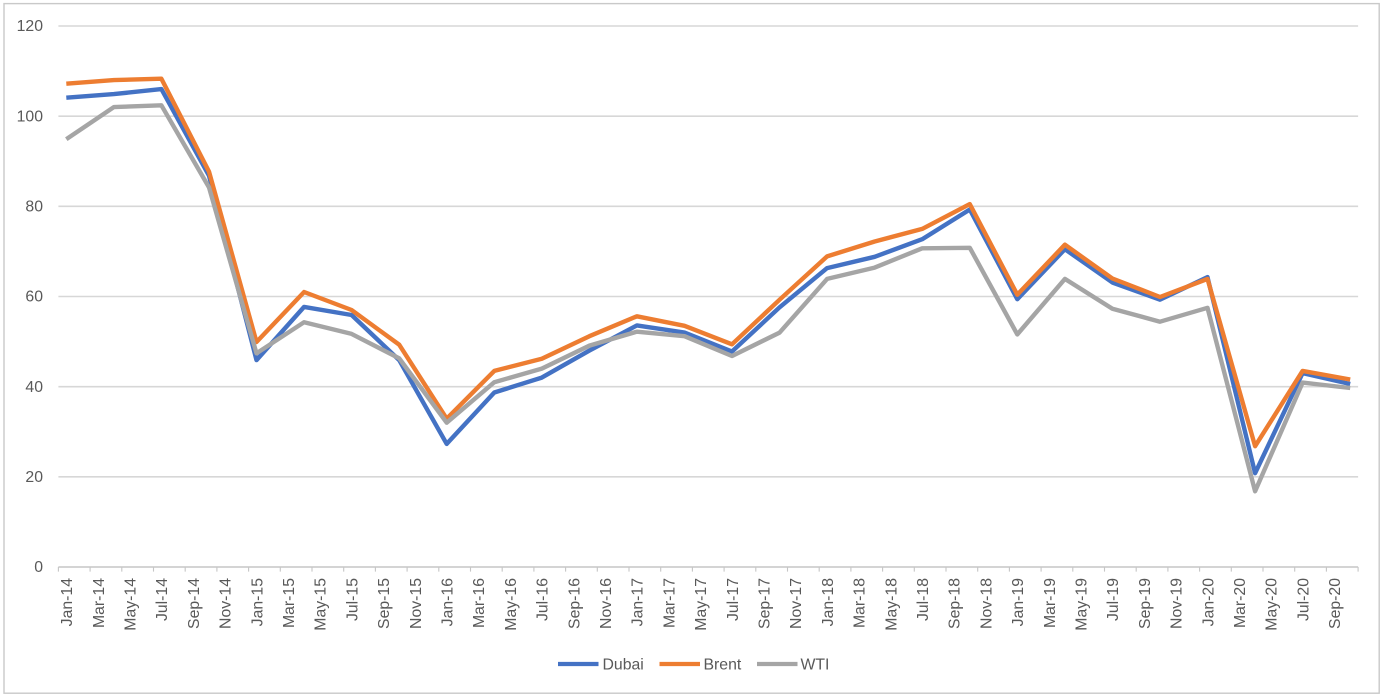  I want to click on svg-text: Mar-14, so click(99, 603).